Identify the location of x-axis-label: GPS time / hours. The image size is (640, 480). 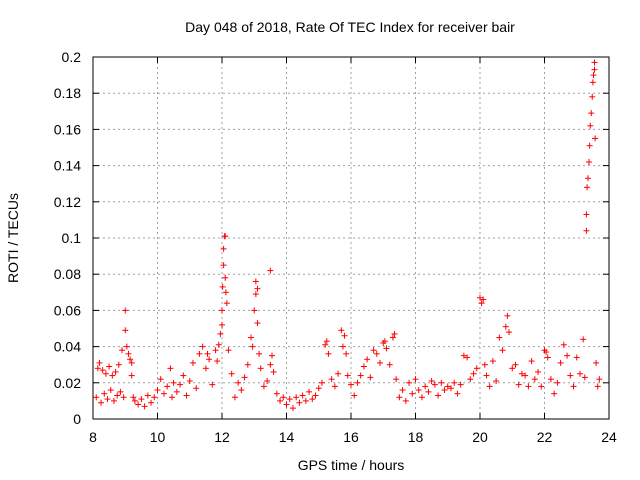
(351, 465).